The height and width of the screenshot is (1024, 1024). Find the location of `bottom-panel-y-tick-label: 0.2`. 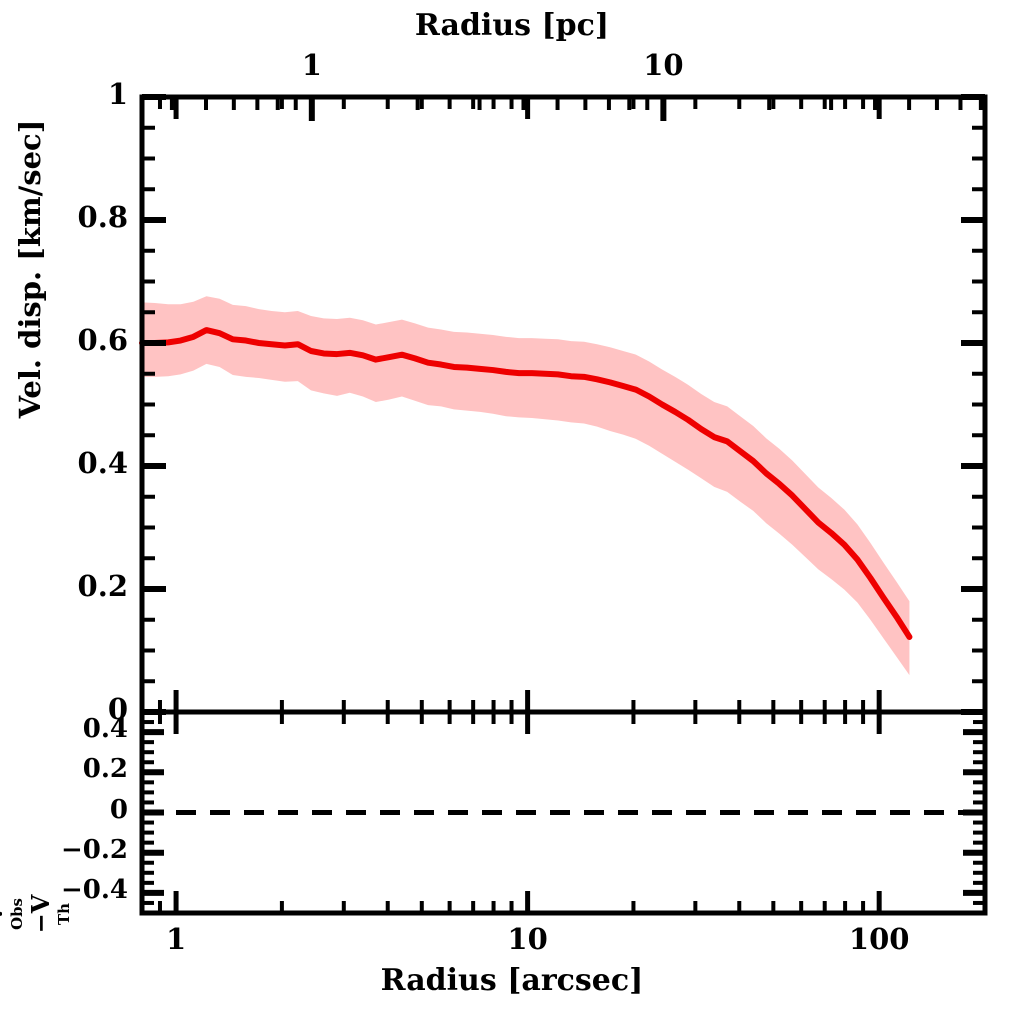

bottom-panel-y-tick-label: 0.2 is located at coordinates (105, 769).